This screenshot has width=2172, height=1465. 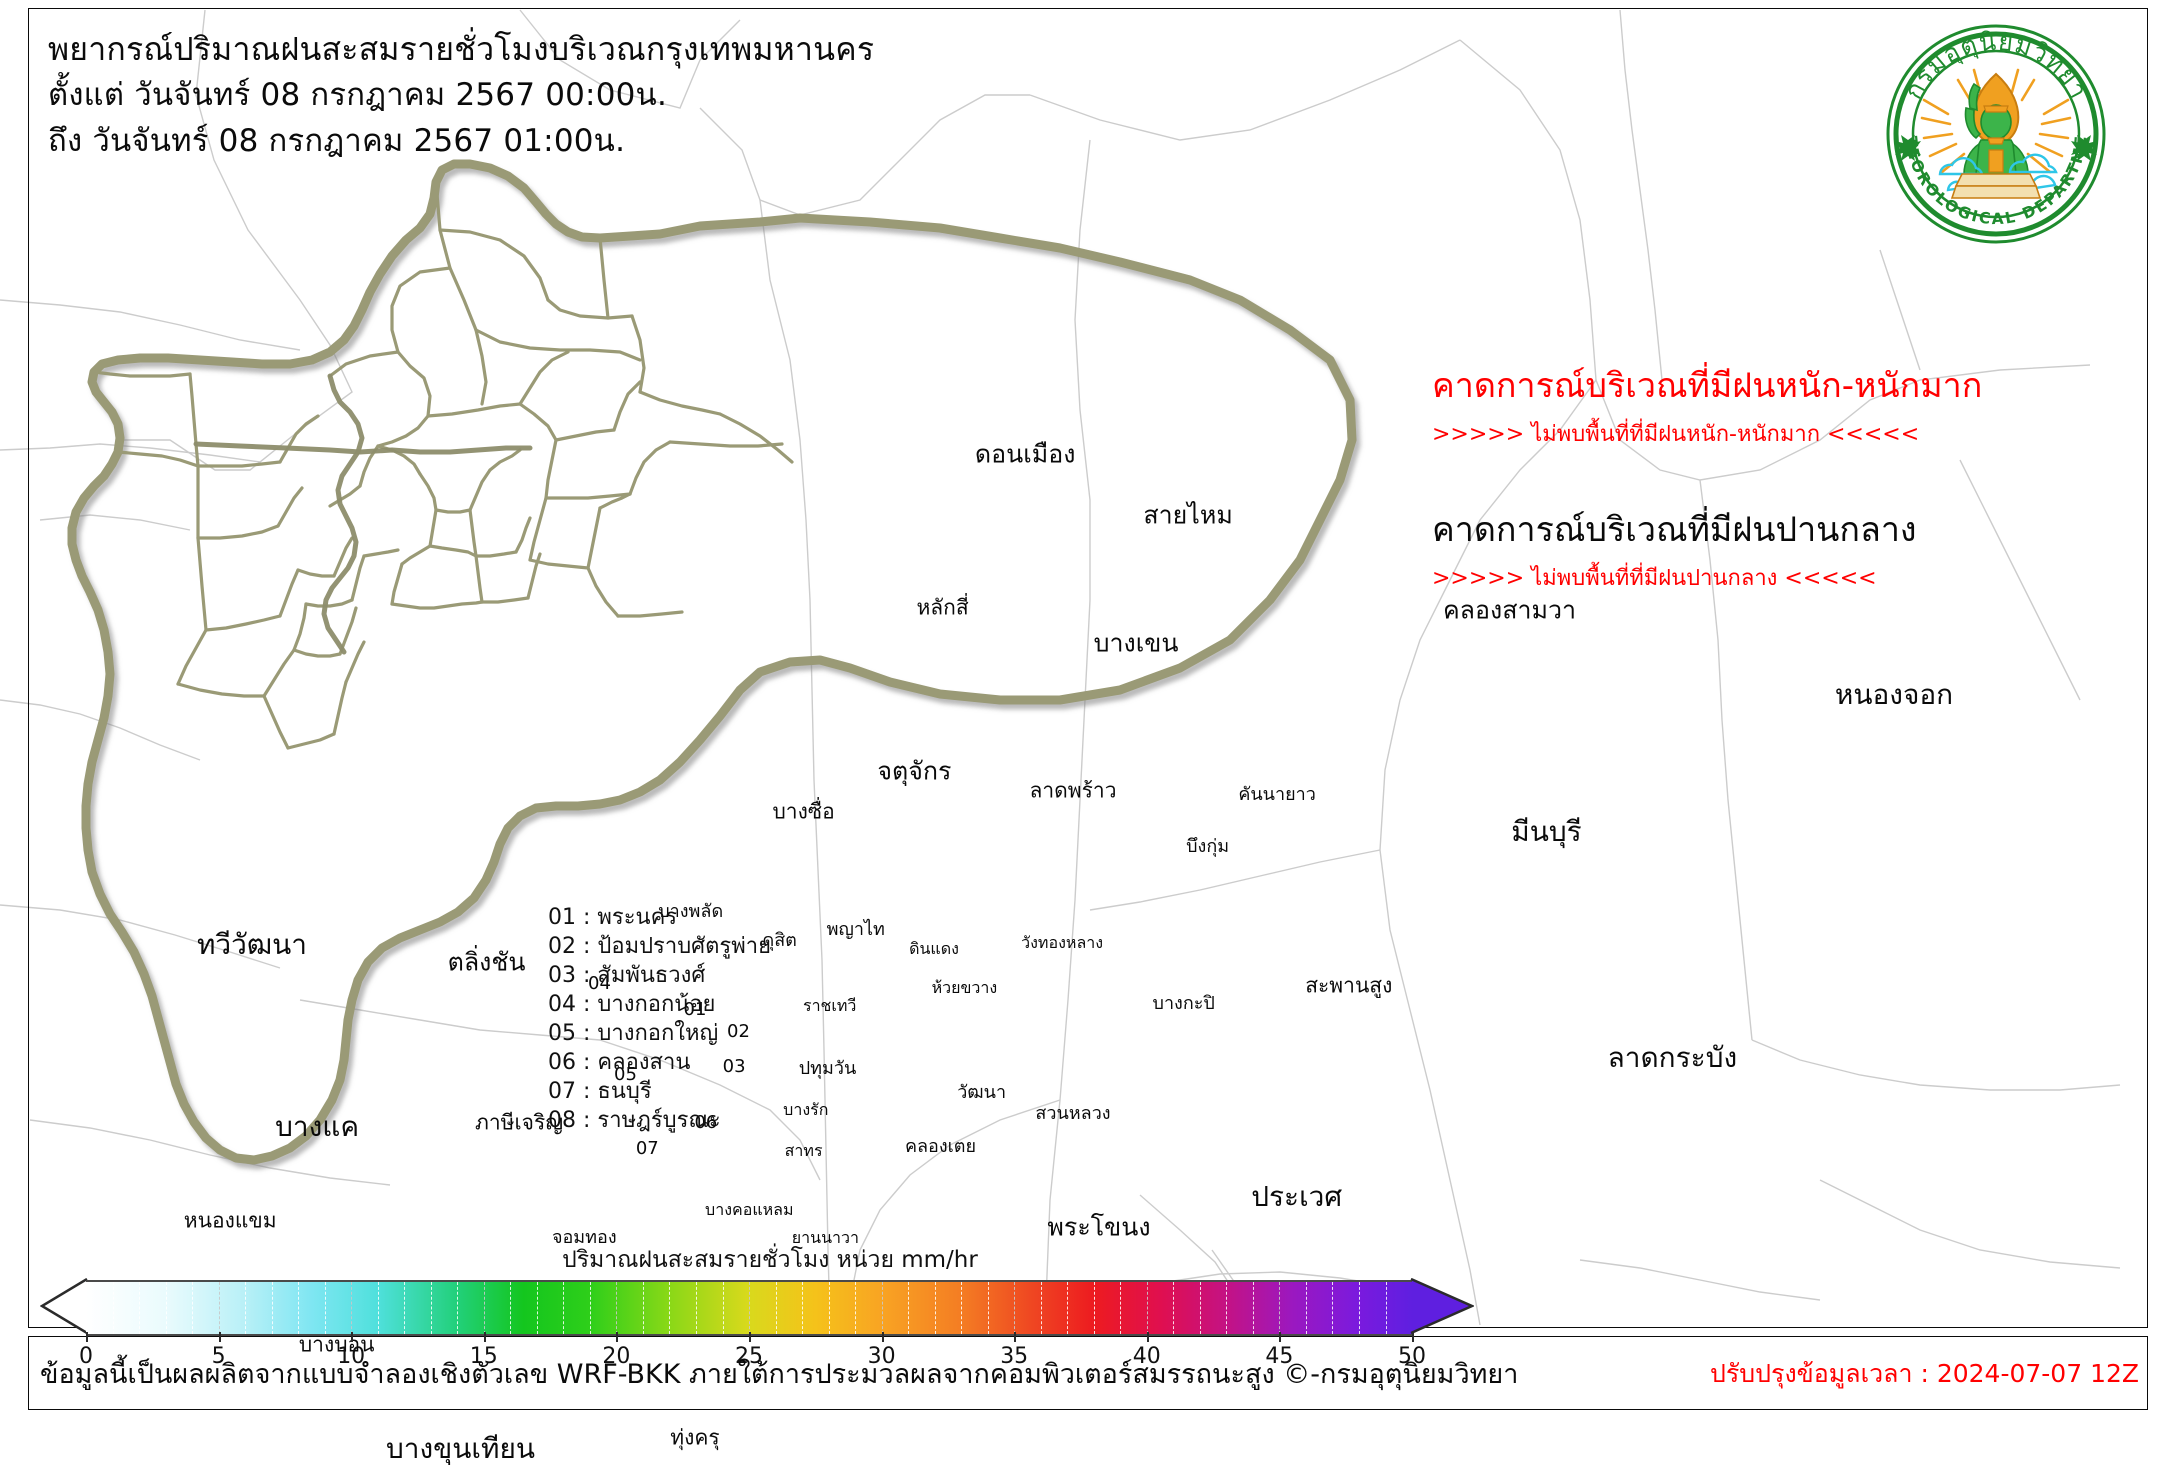 What do you see at coordinates (803, 1151) in the screenshot?
I see `district-label: สาทร` at bounding box center [803, 1151].